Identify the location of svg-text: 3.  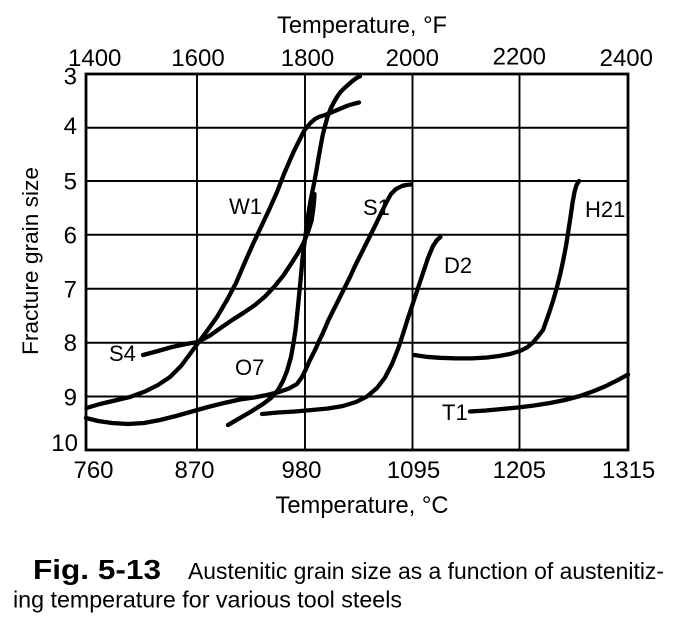
(70, 77).